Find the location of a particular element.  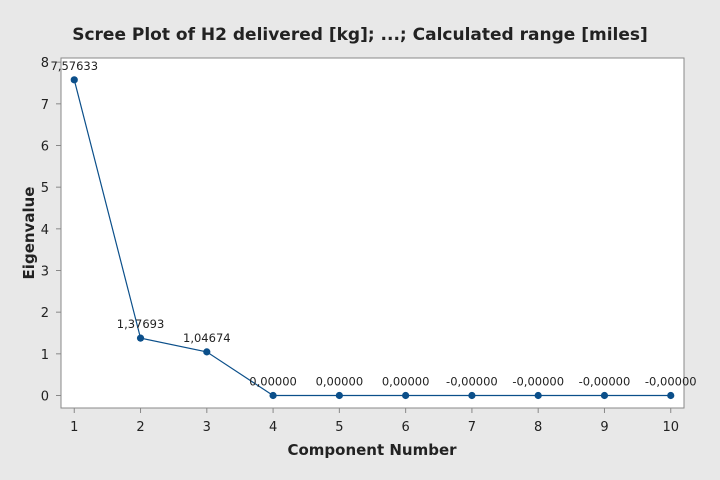

y-tick-label: 7 is located at coordinates (45, 105).